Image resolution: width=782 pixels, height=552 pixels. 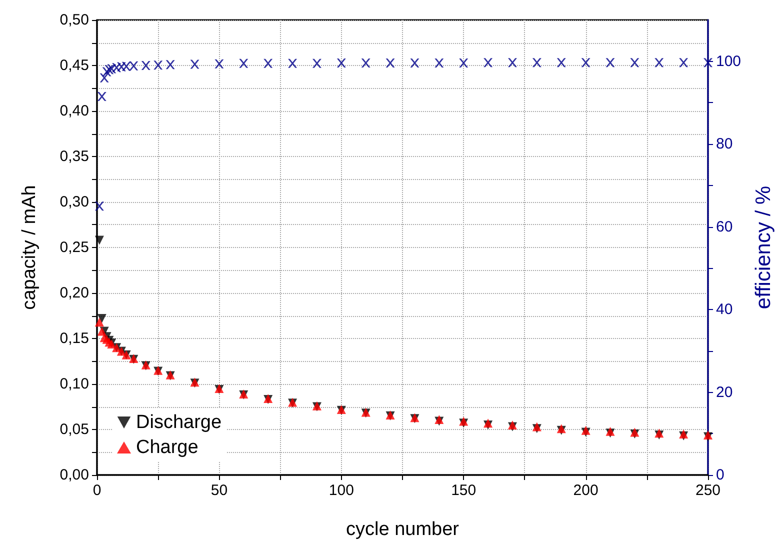 What do you see at coordinates (585, 490) in the screenshot?
I see `x-tick-label: 200` at bounding box center [585, 490].